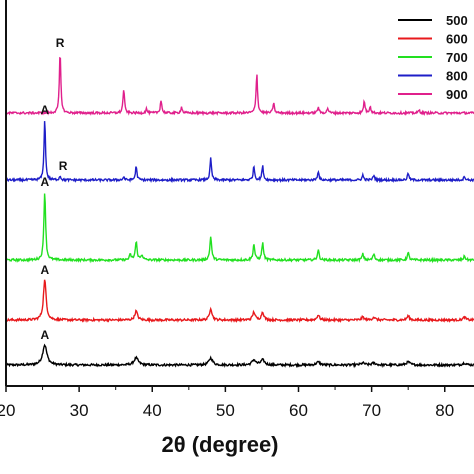 The width and height of the screenshot is (474, 474). I want to click on peak-label-R-800: R, so click(63, 166).